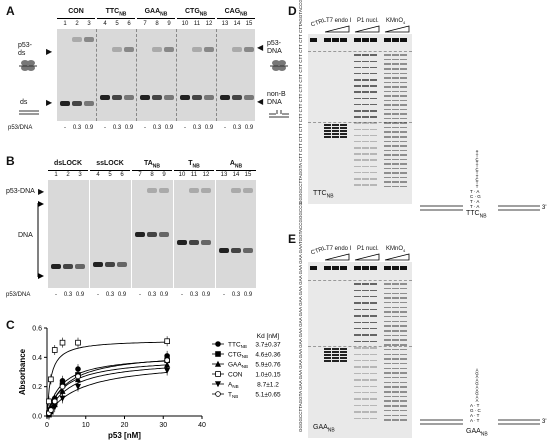  Describe the element at coordinates (89, 234) in the screenshot. I see `lane-separator` at that location.